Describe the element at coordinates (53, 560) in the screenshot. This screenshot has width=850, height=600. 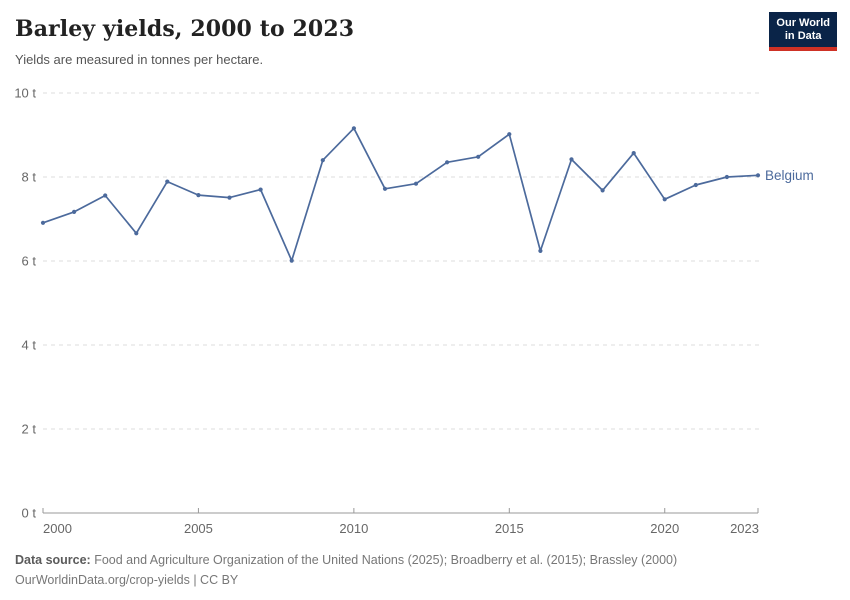
I see `data-source-label: Data source:` at that location.